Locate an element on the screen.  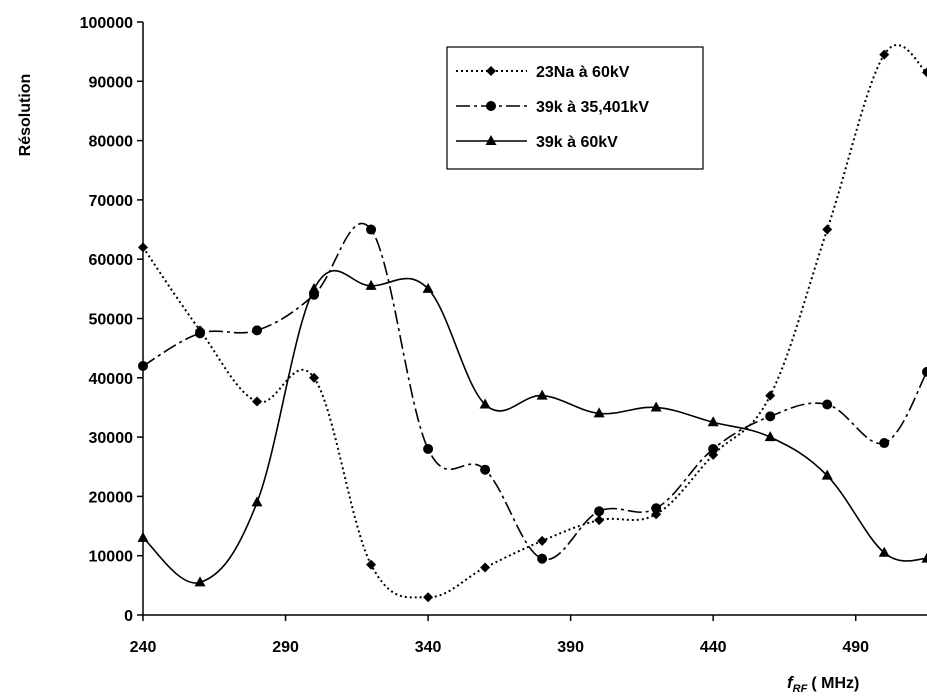
x-axis-title-sub: RF is located at coordinates (800, 689).